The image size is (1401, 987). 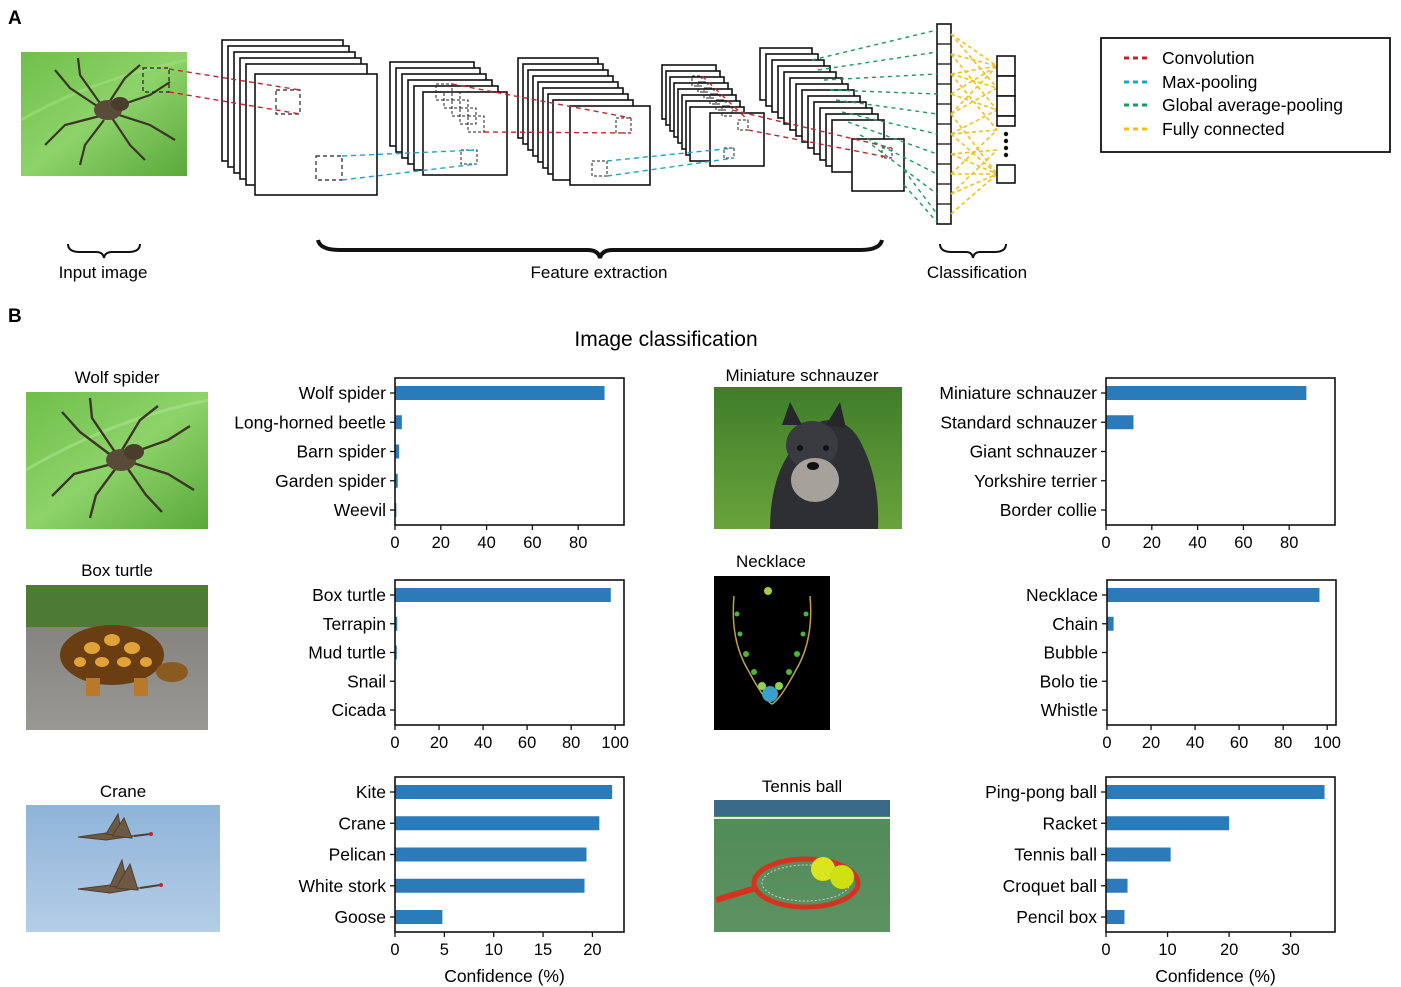 I want to click on x-axis-label: Confidence (%), so click(x=504, y=976).